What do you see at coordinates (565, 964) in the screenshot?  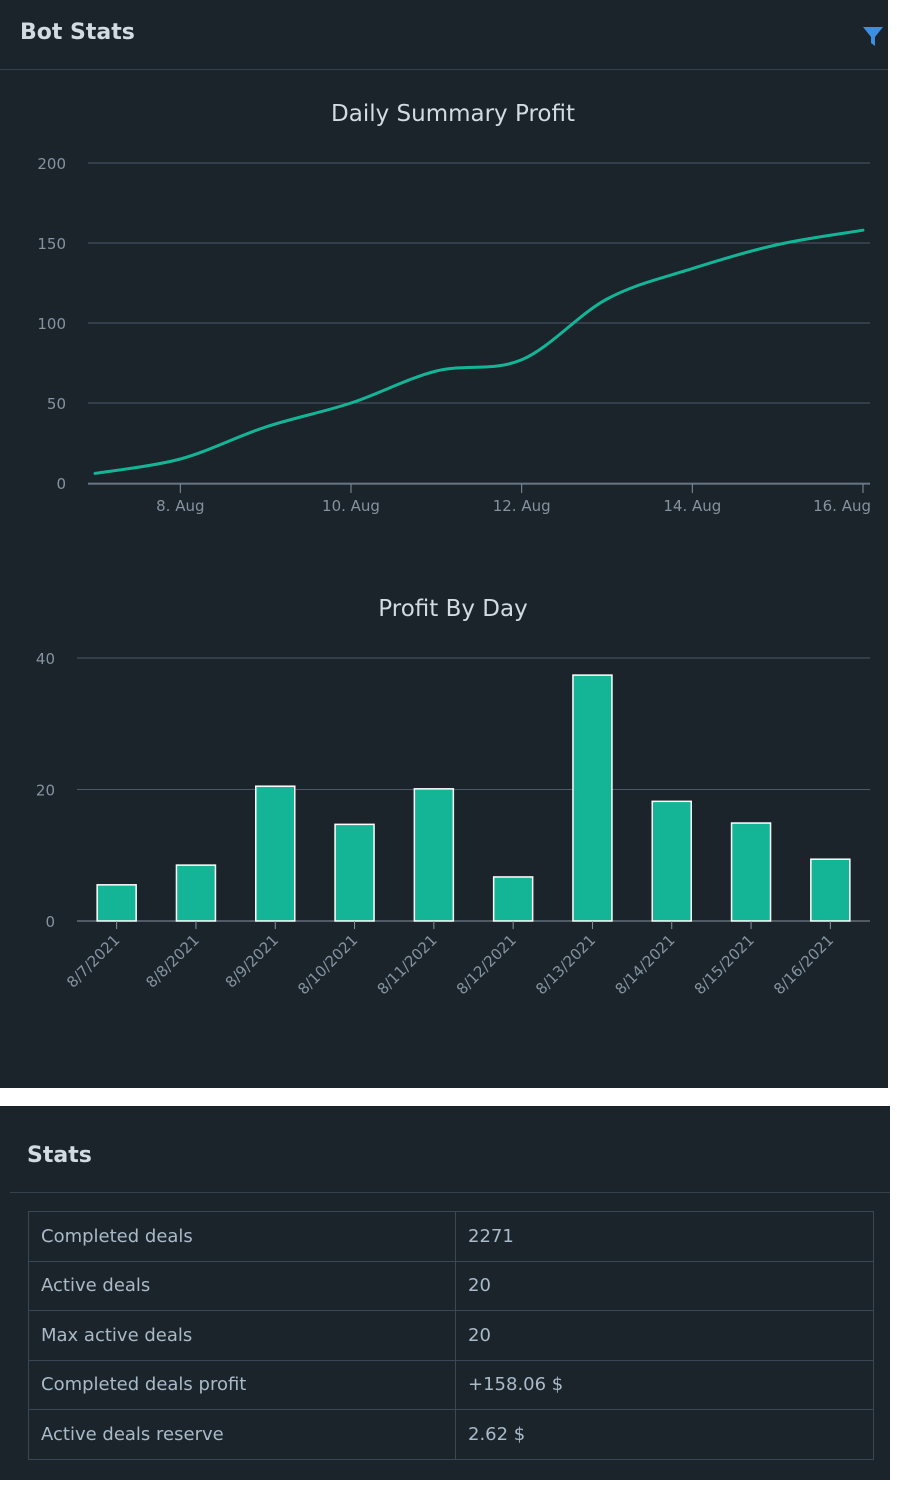 I see `x-tick-label: 8/13/2021` at bounding box center [565, 964].